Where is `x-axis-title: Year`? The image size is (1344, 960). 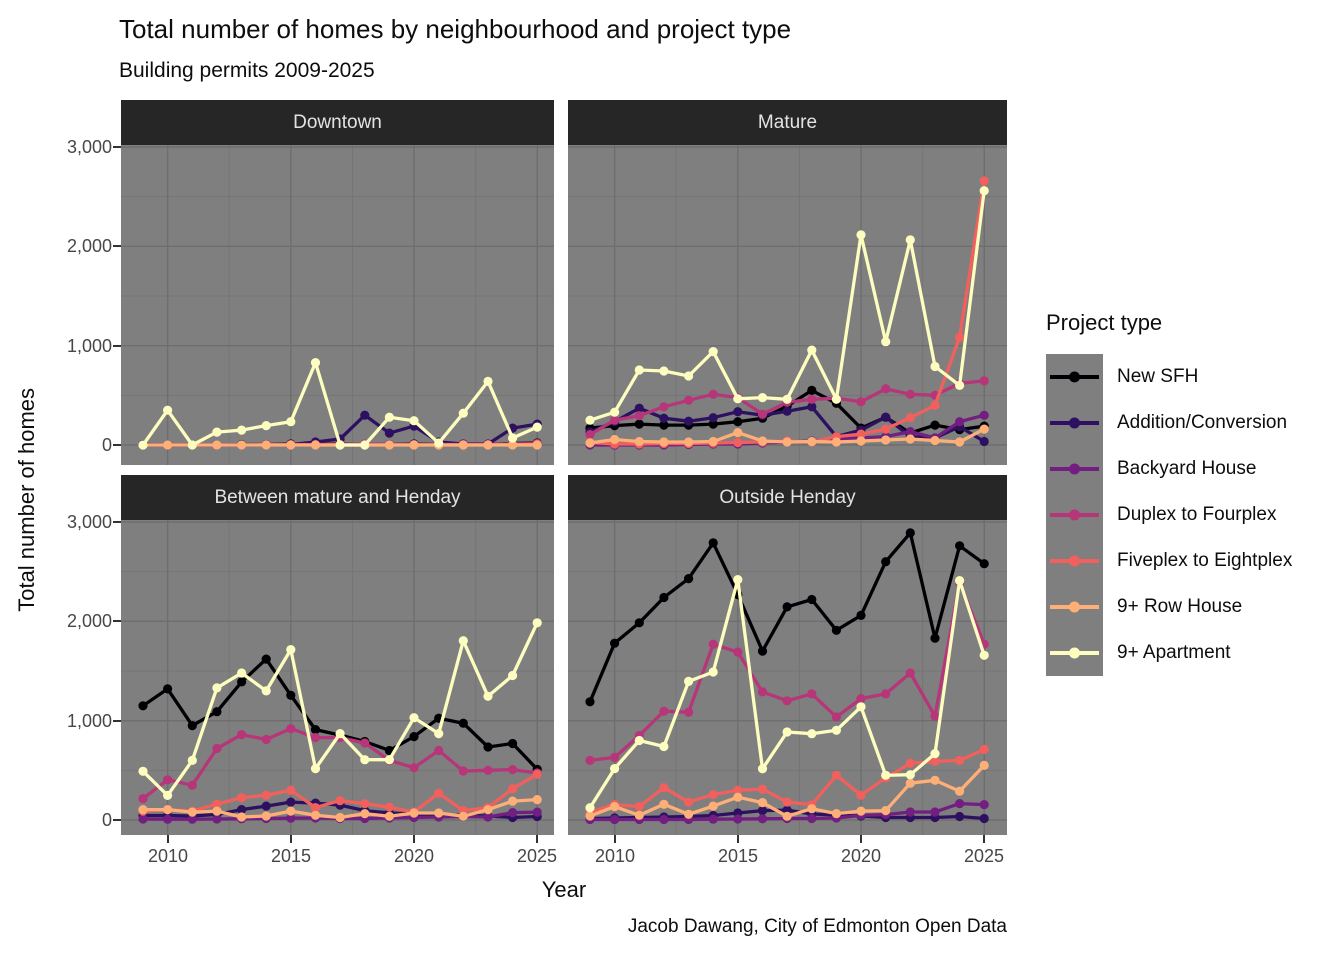 x-axis-title: Year is located at coordinates (564, 889).